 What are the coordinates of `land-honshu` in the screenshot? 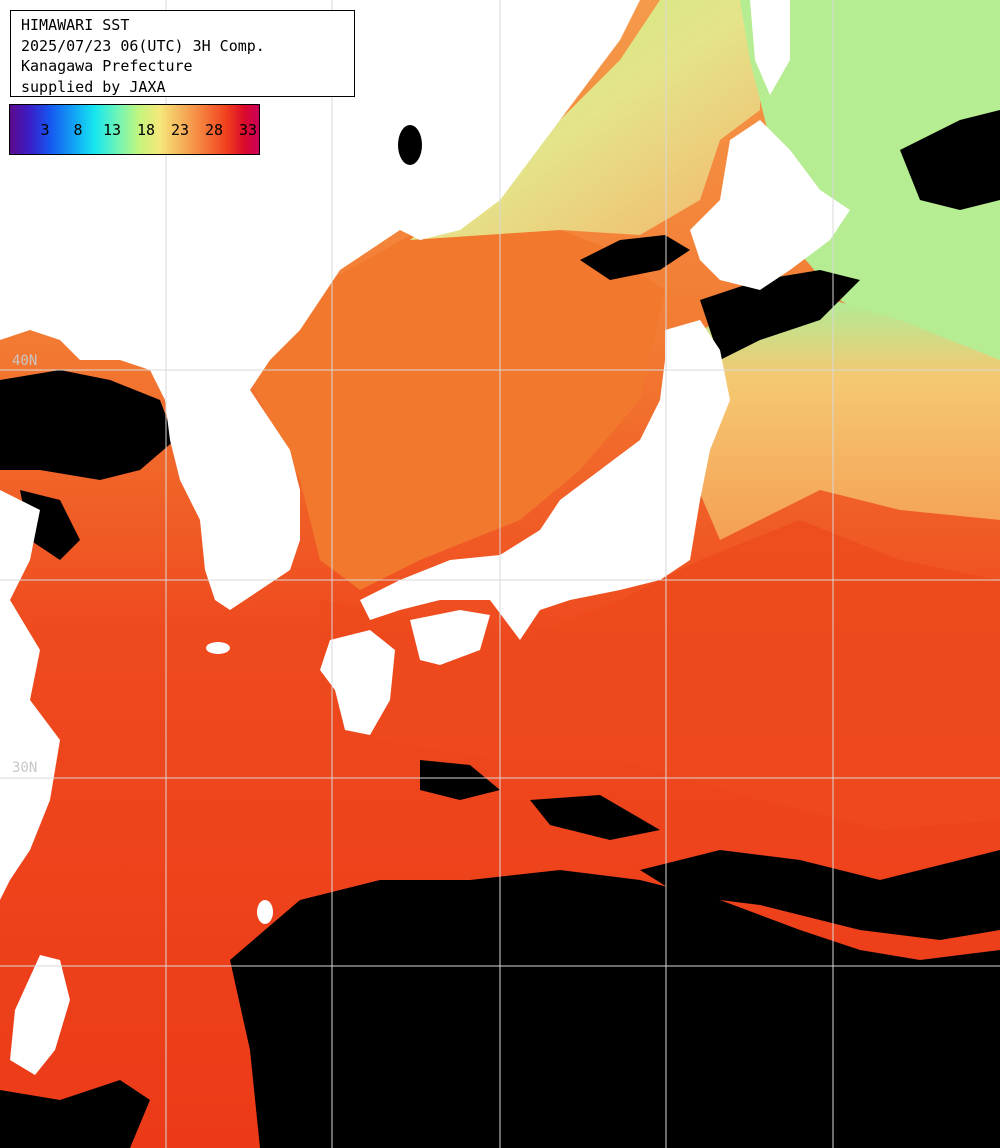 It's located at (545, 480).